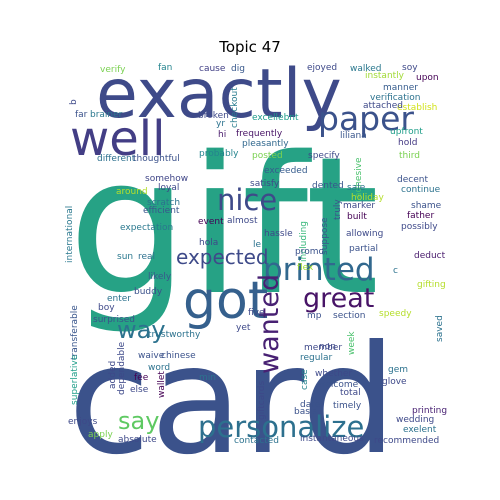 The image size is (500, 500). I want to click on word-timely: timely, so click(347, 406).